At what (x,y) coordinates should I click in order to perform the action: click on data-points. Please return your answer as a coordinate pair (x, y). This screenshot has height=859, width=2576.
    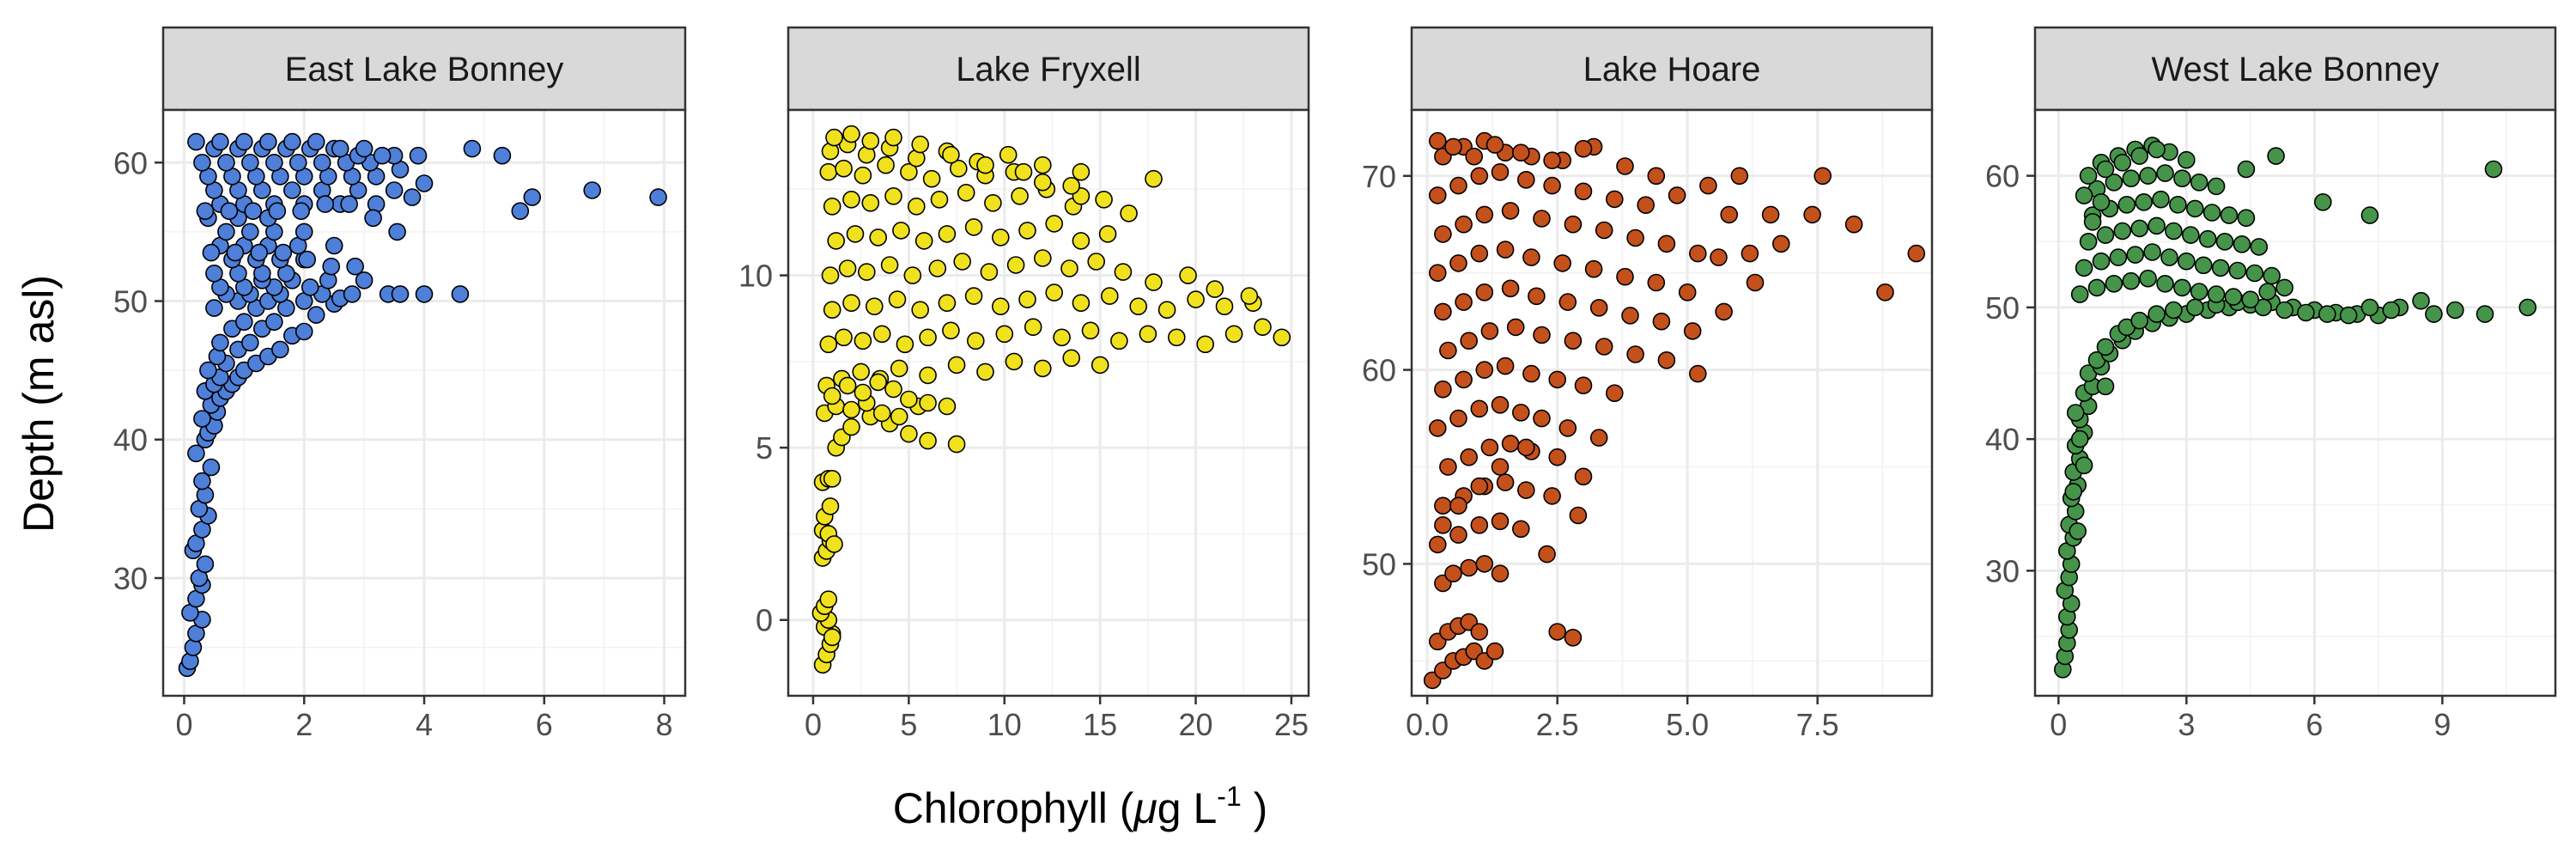
    Looking at the image, I should click on (2295, 408).